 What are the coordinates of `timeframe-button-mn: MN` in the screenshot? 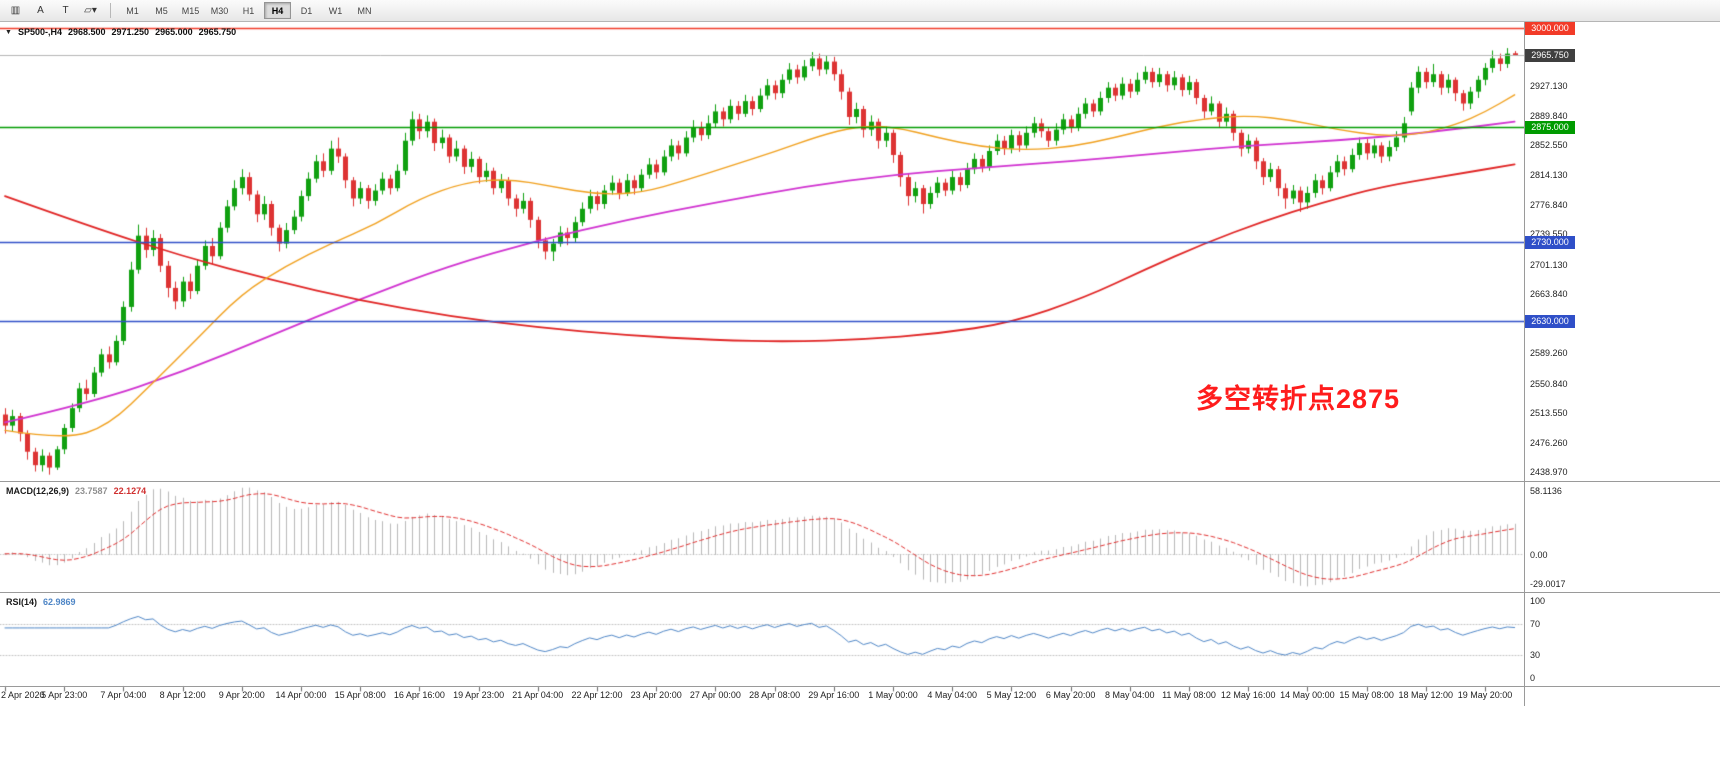 It's located at (364, 10).